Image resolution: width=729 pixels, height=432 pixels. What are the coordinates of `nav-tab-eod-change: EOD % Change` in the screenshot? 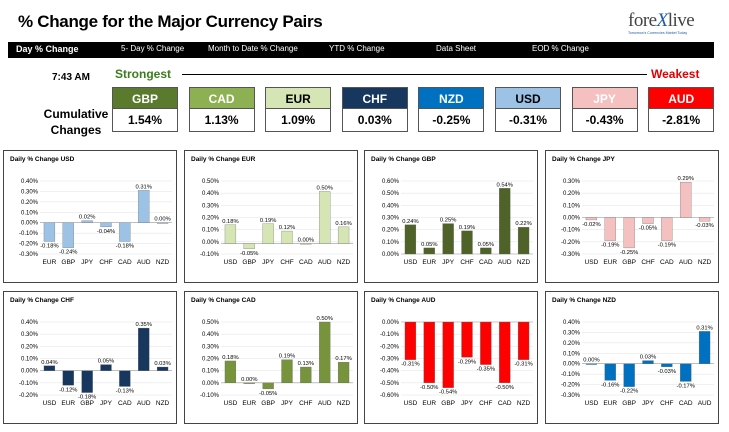 It's located at (560, 48).